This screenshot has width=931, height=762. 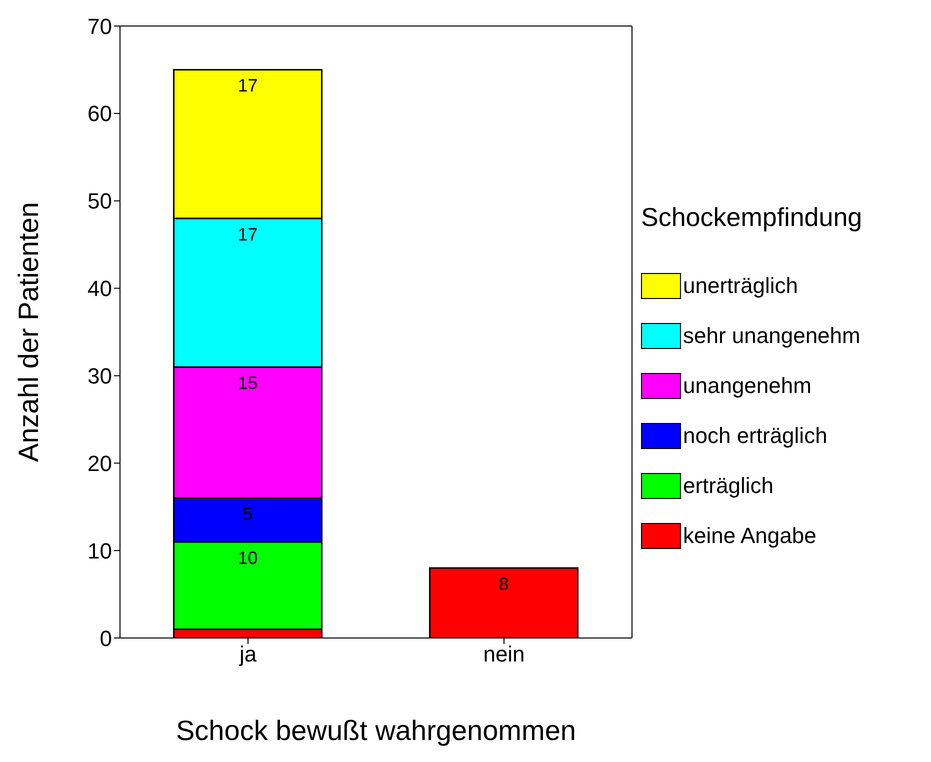 What do you see at coordinates (100, 289) in the screenshot?
I see `y-tick-label: 40` at bounding box center [100, 289].